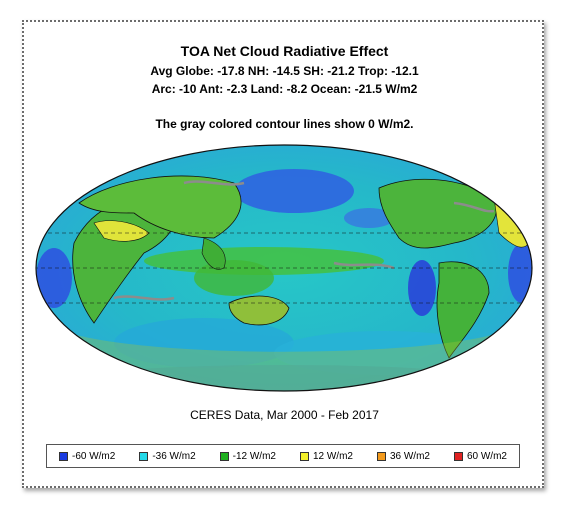  I want to click on south-america-landmass, so click(463, 310).